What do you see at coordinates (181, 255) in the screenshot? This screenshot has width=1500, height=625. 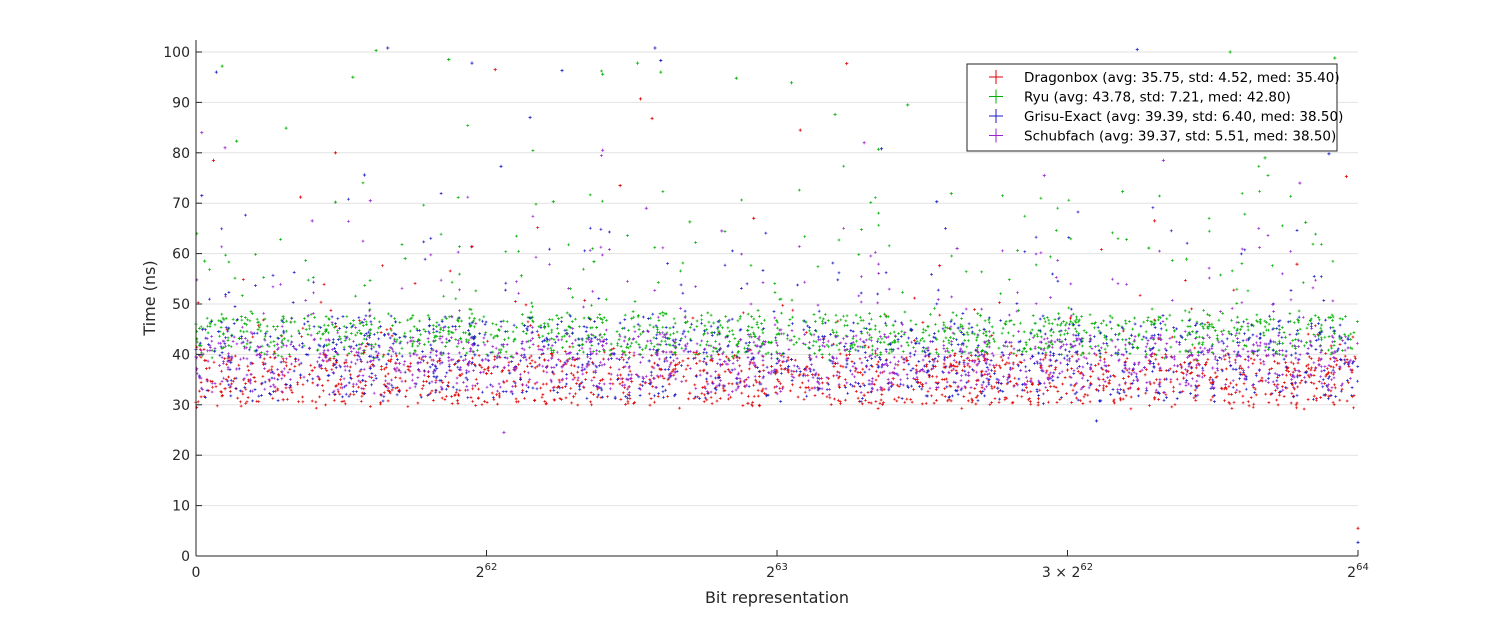 I see `y-tick-label: 60` at bounding box center [181, 255].